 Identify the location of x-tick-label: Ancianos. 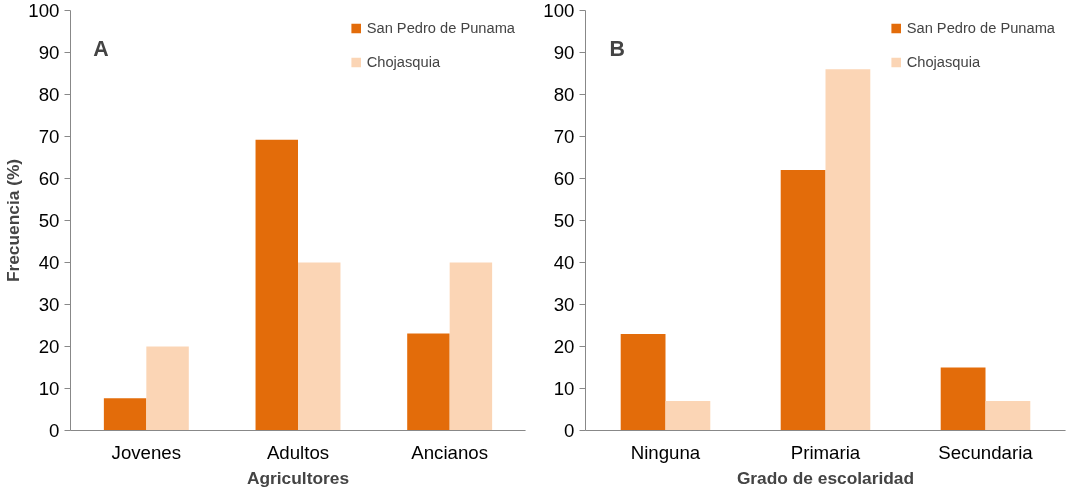
(450, 452).